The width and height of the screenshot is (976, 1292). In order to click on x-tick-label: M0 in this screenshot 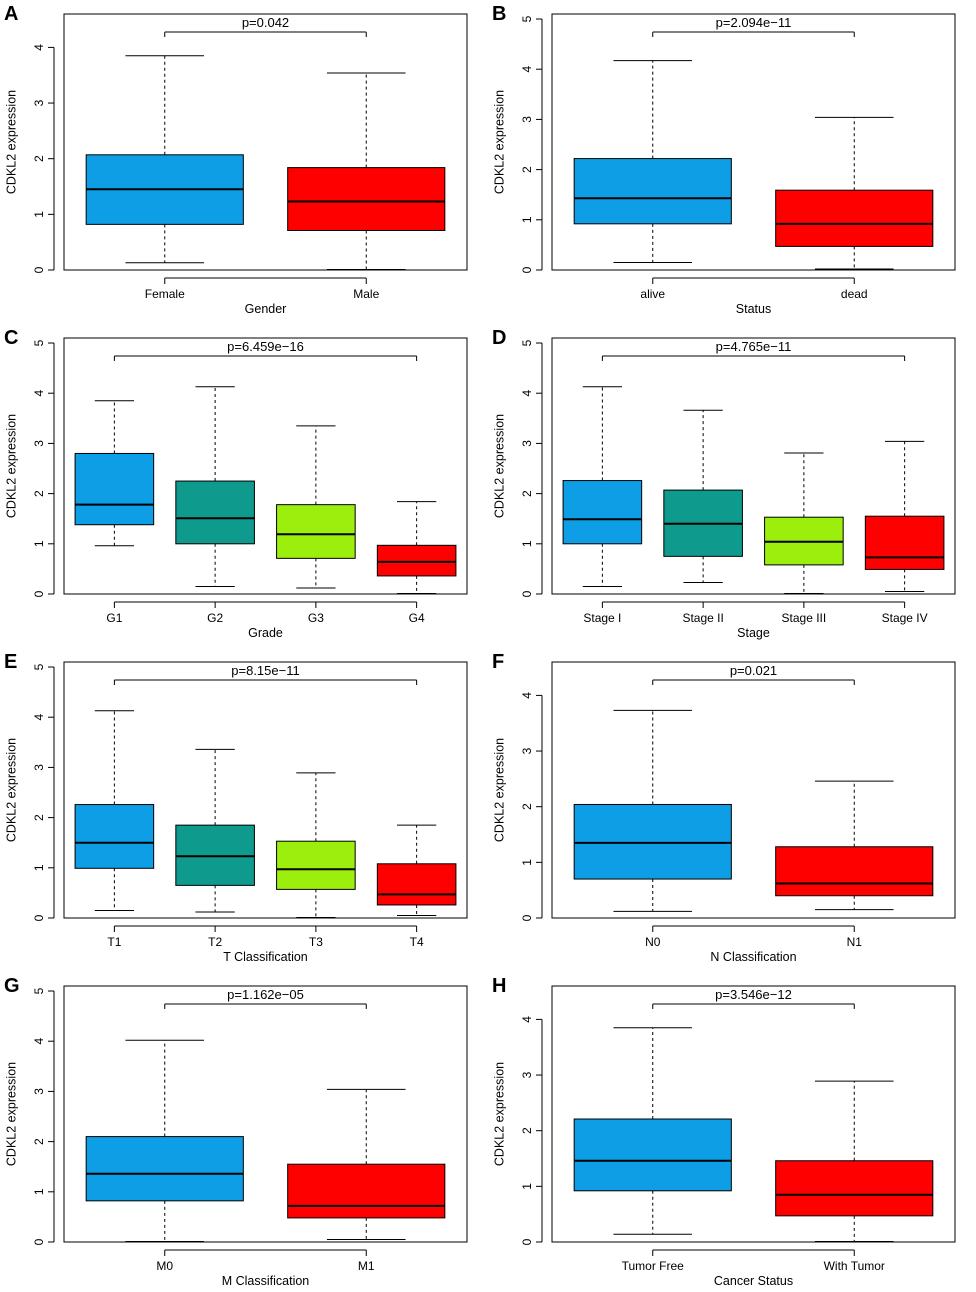, I will do `click(164, 1266)`.